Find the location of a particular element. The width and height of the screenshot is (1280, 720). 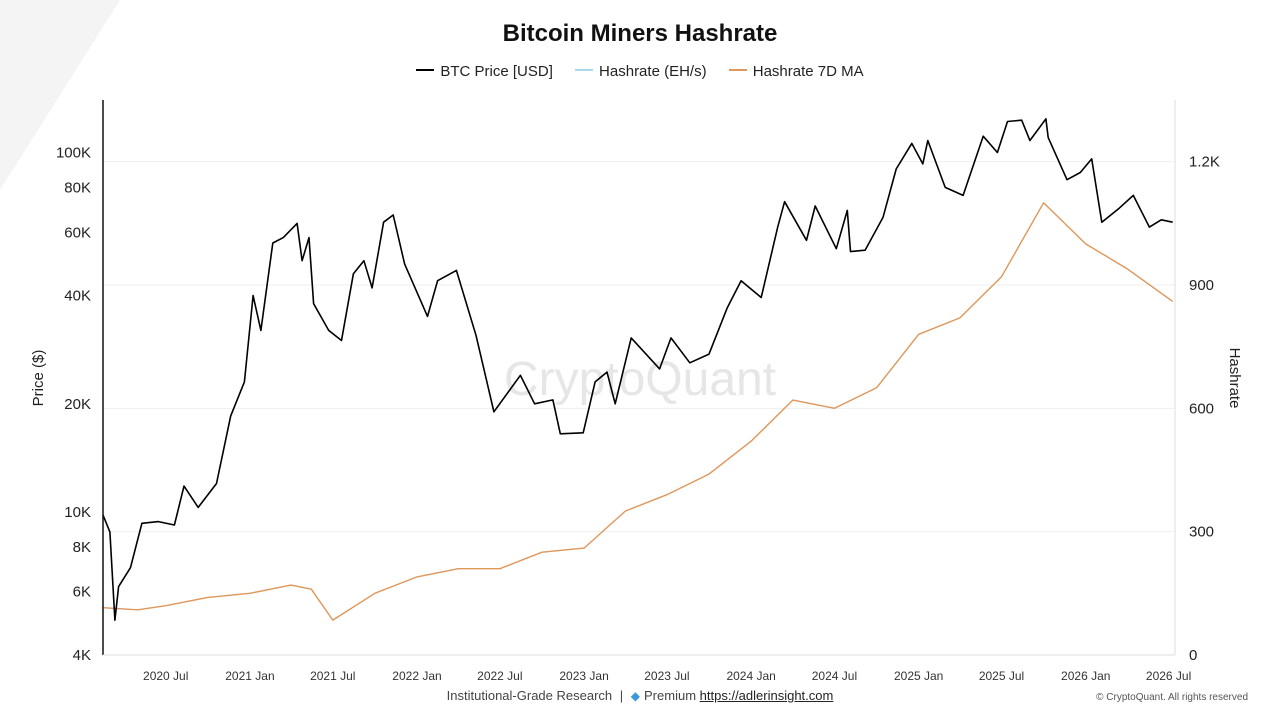

x-tick-label: 2020 Jul is located at coordinates (165, 676).